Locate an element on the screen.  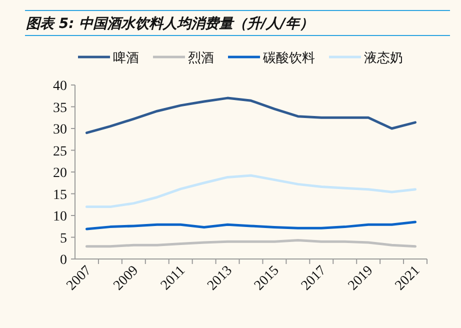
y-tick-label: 30 is located at coordinates (60, 130).